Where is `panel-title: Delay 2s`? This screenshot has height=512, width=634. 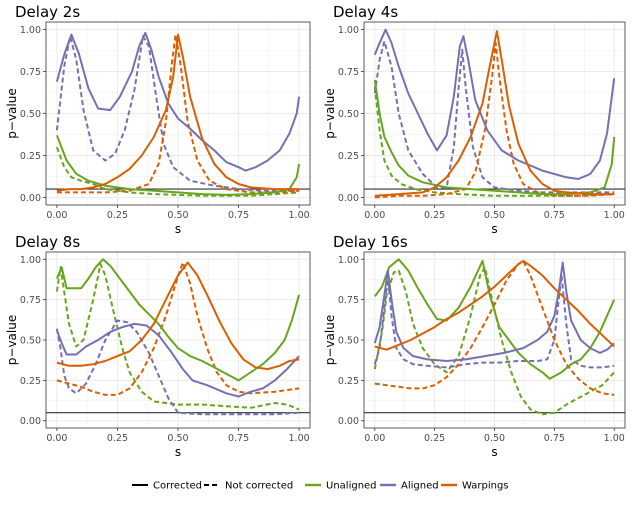
panel-title: Delay 2s is located at coordinates (47, 12).